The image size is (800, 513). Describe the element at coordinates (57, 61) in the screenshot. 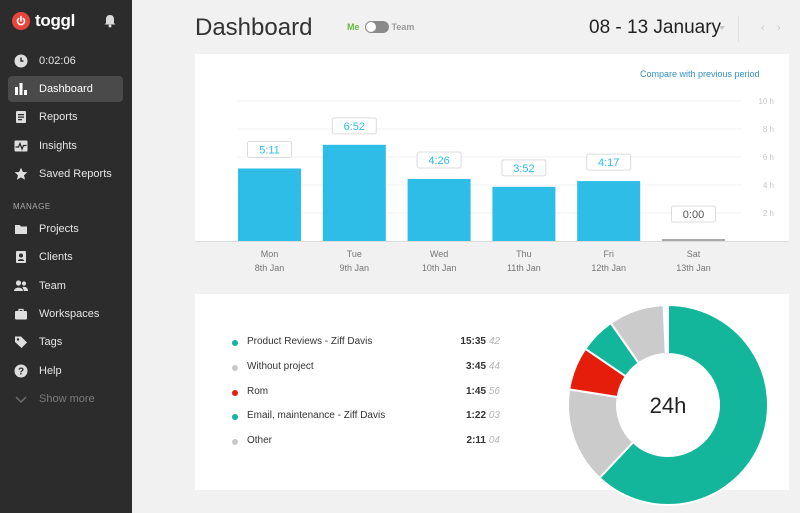

I see `timer-label: 0:02:06` at that location.